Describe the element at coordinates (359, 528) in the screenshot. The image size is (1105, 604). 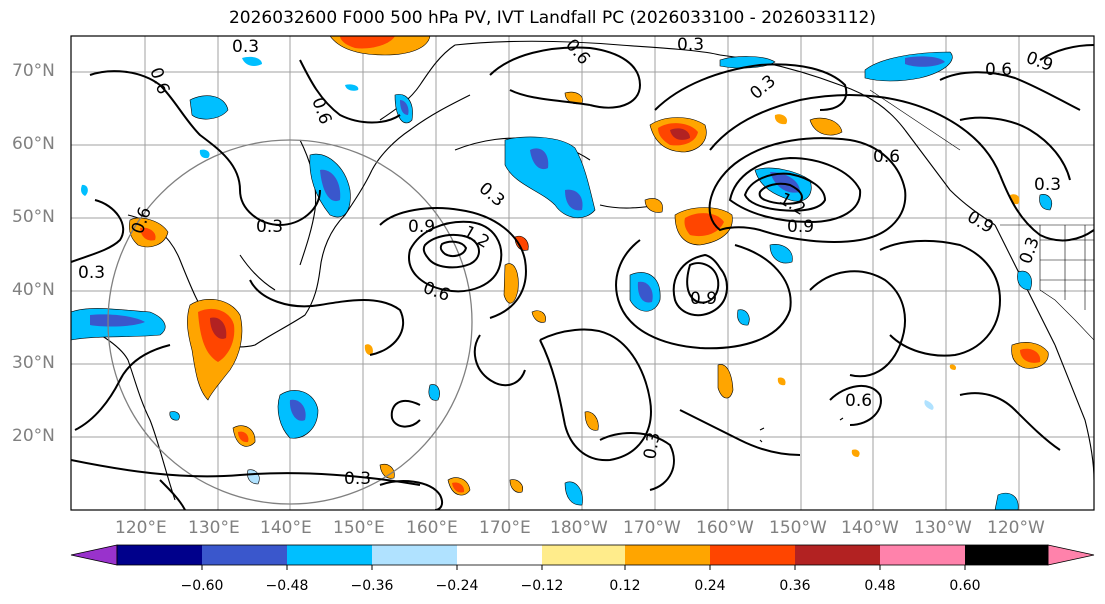
I see `lon-label: 150°E` at that location.